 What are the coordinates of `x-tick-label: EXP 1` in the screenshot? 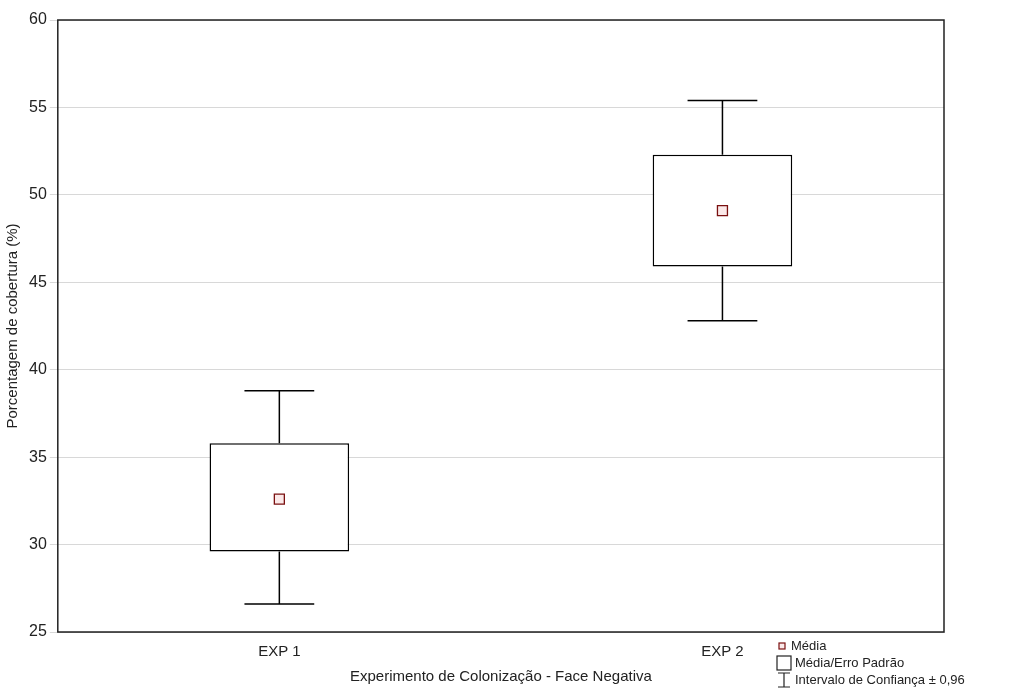 It's located at (279, 651).